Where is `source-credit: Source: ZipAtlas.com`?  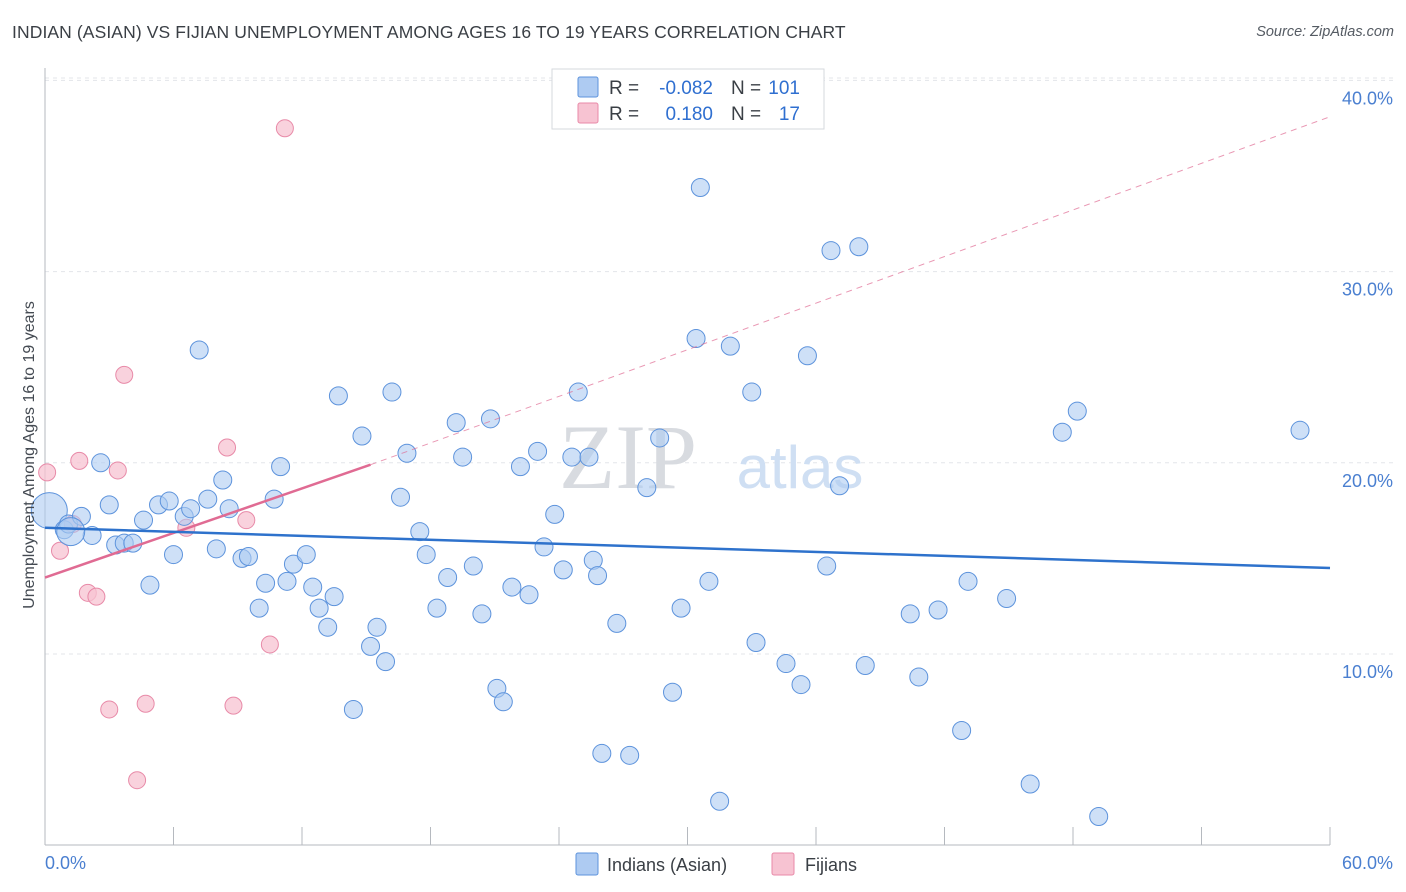
source-credit: Source: ZipAtlas.com is located at coordinates (1325, 32).